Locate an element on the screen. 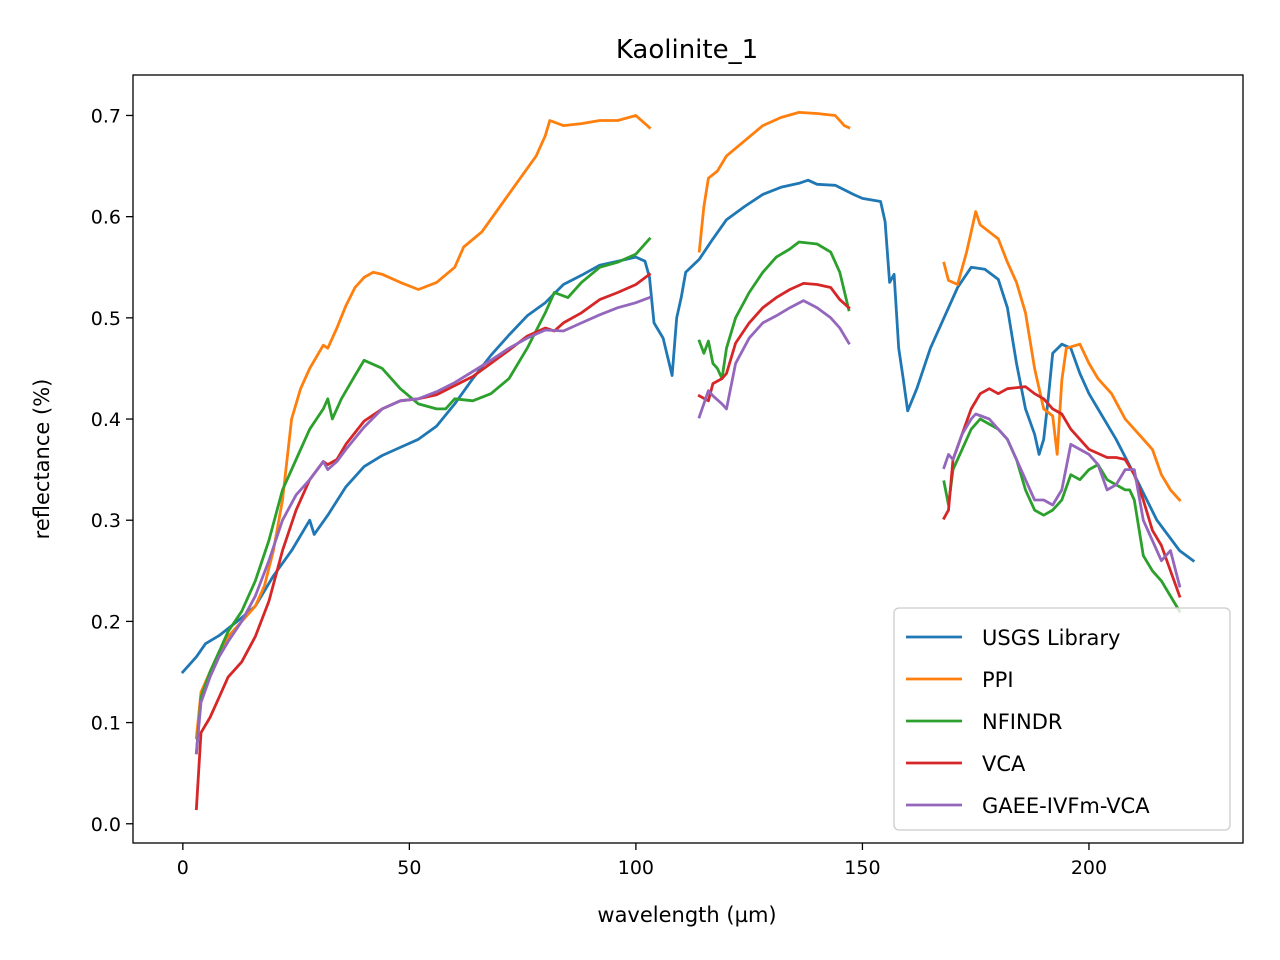 The width and height of the screenshot is (1280, 960). chart-title: Kaolinite_1 is located at coordinates (687, 50).